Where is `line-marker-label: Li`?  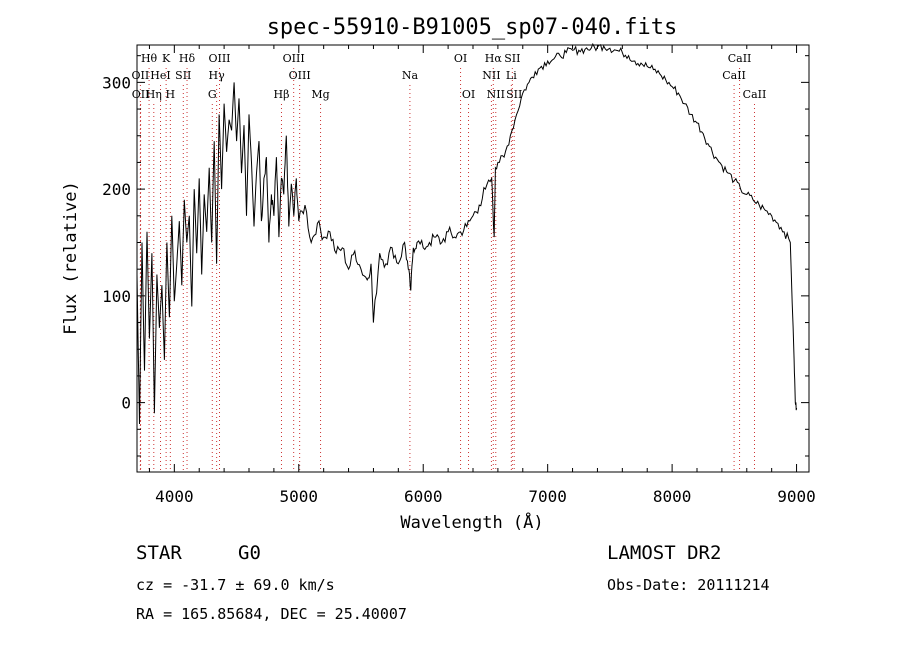
line-marker-label: Li is located at coordinates (511, 75).